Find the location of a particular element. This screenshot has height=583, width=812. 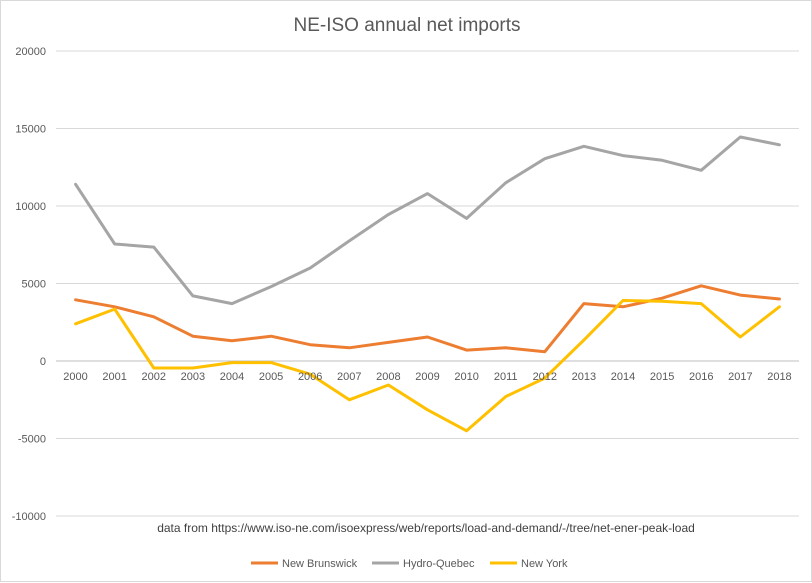

legend-label: Hydro-Quebec is located at coordinates (439, 564).